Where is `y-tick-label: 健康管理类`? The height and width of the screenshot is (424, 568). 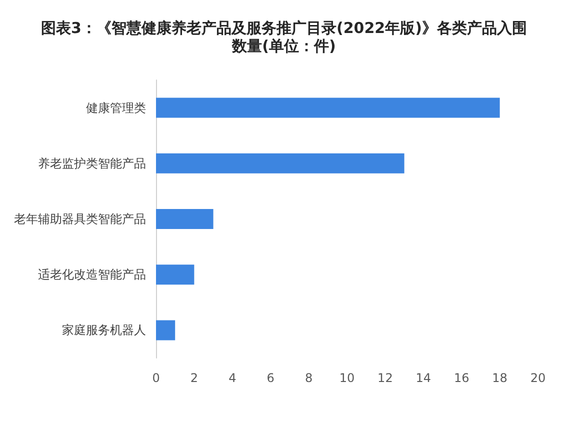
y-tick-label: 健康管理类 is located at coordinates (116, 107).